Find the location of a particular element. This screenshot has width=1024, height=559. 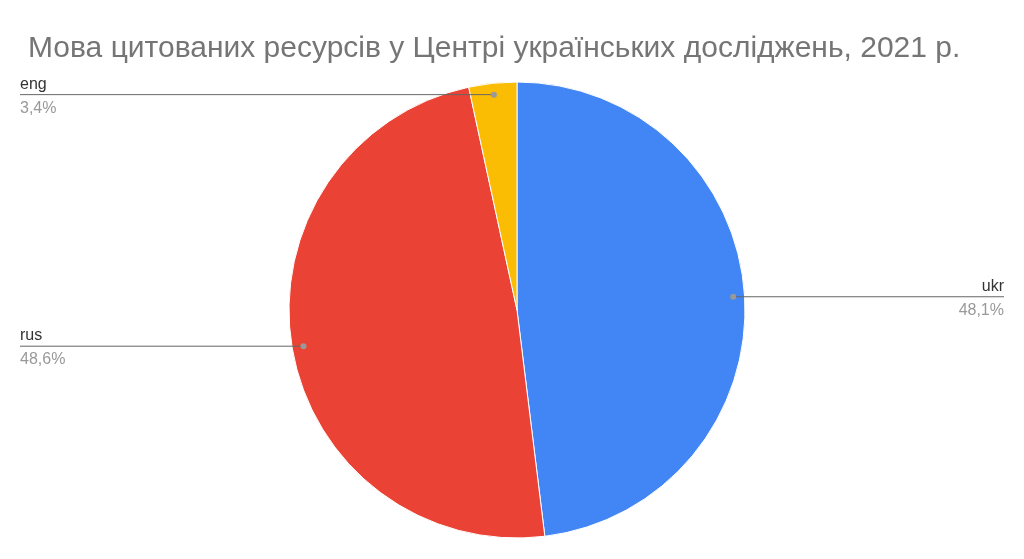

data-label: 48,1% is located at coordinates (981, 309).